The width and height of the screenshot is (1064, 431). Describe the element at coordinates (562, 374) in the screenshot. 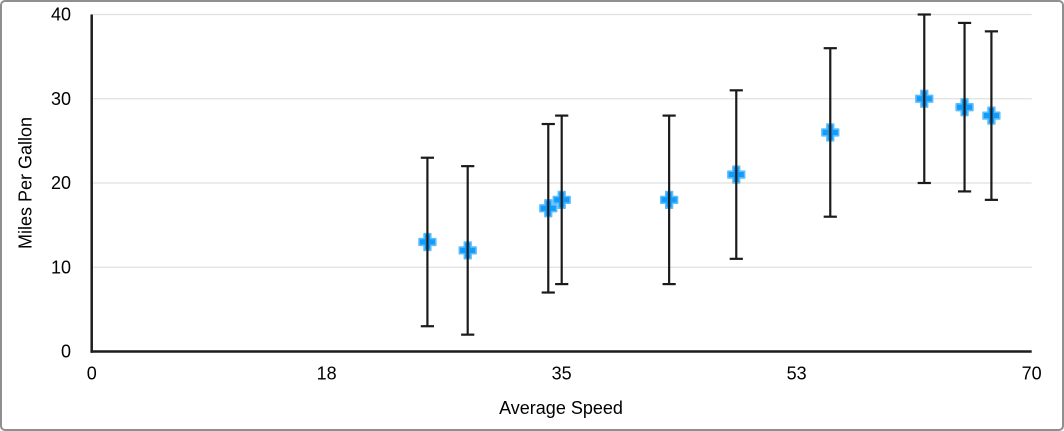

I see `x-tick-label-35: 35` at that location.